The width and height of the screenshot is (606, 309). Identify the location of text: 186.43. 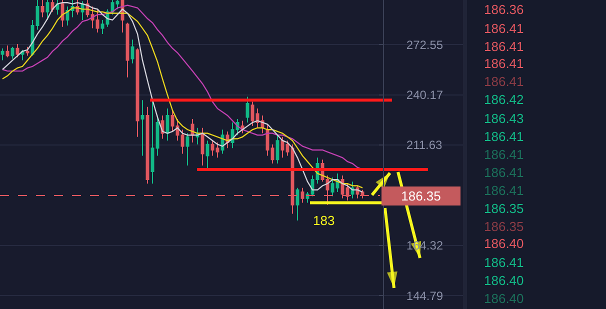
(504, 118).